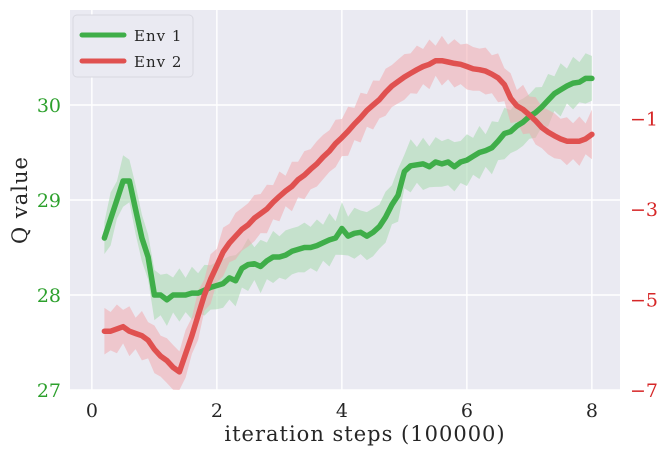  What do you see at coordinates (92, 411) in the screenshot?
I see `x-tick-0: 0` at bounding box center [92, 411].